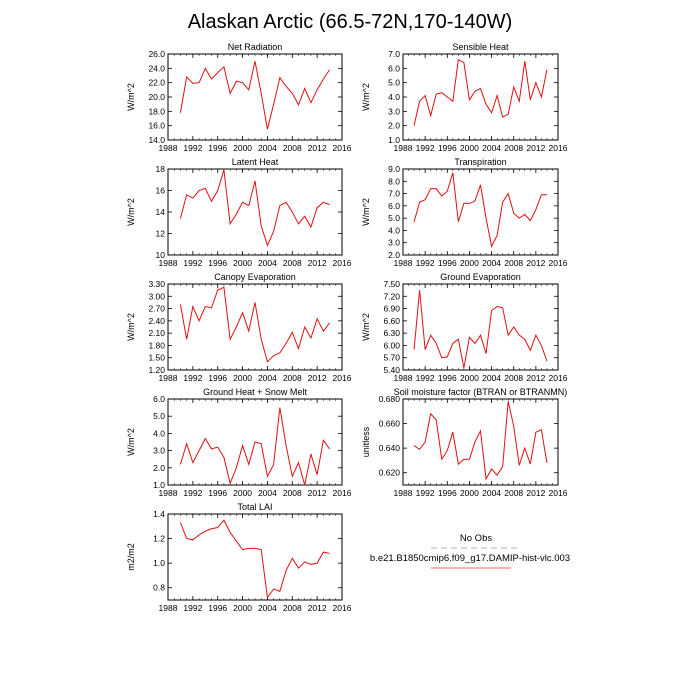  What do you see at coordinates (390, 399) in the screenshot?
I see `y-tick-label: 0.680` at bounding box center [390, 399].